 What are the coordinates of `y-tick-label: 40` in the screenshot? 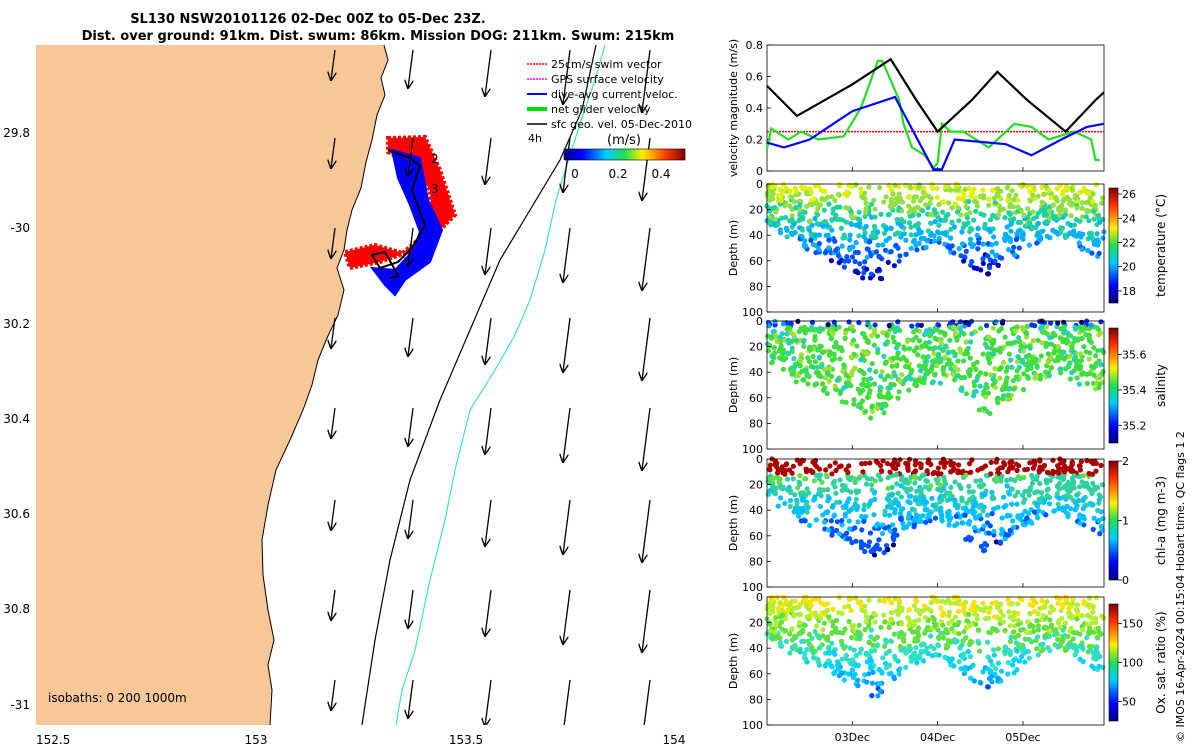 It's located at (756, 648).